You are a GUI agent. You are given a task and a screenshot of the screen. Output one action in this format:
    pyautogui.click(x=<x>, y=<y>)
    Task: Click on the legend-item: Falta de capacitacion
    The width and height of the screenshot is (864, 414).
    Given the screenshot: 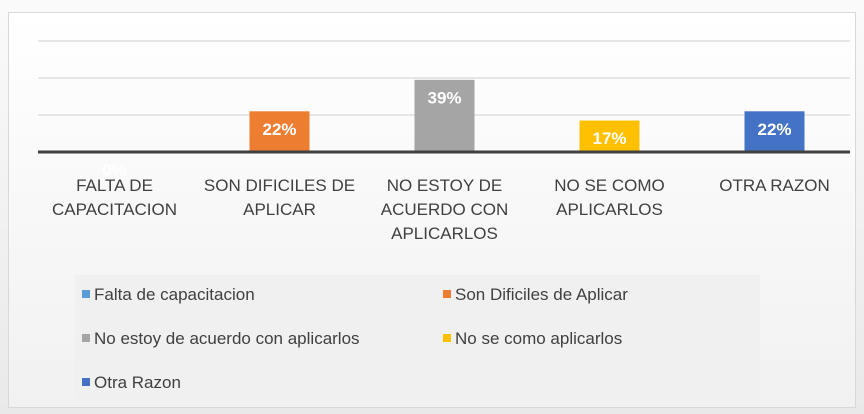 What is the action you would take?
    pyautogui.click(x=168, y=295)
    